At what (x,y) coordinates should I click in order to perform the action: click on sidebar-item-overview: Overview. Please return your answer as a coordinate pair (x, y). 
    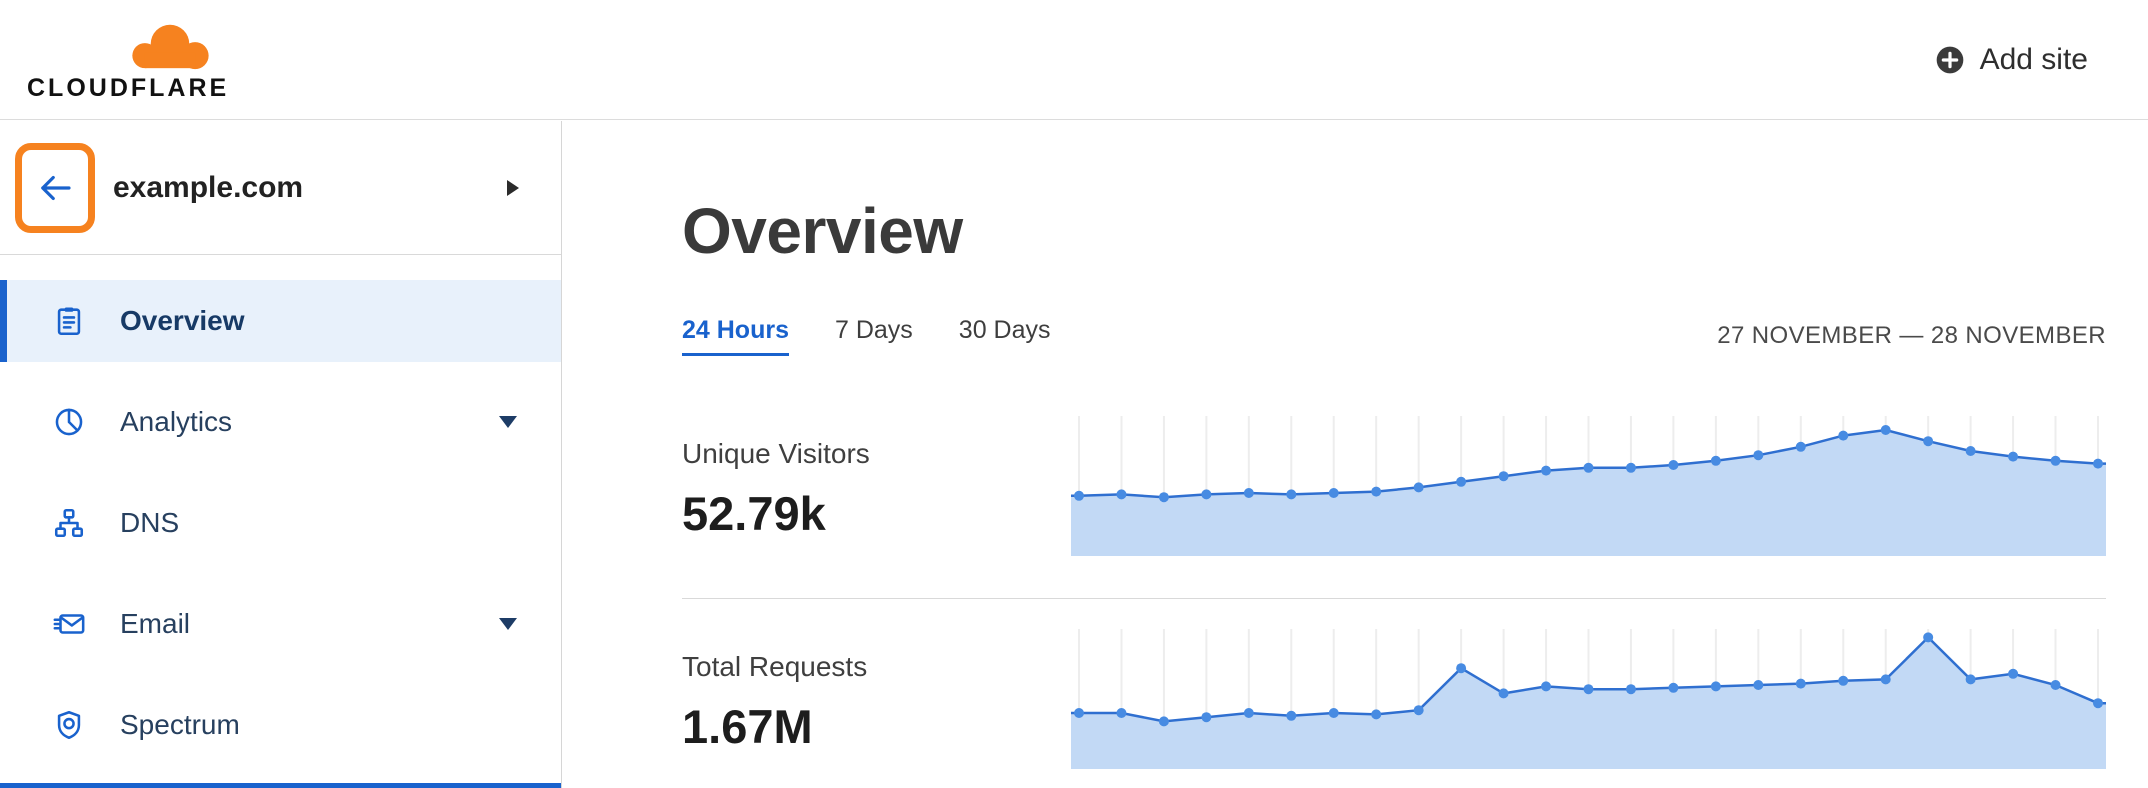
    Looking at the image, I should click on (280, 321).